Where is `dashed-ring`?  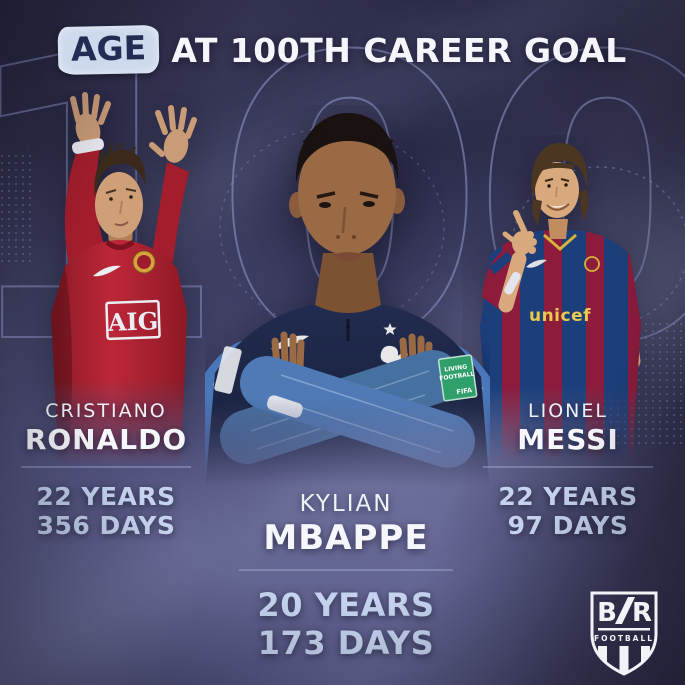
dashed-ring is located at coordinates (332, 228).